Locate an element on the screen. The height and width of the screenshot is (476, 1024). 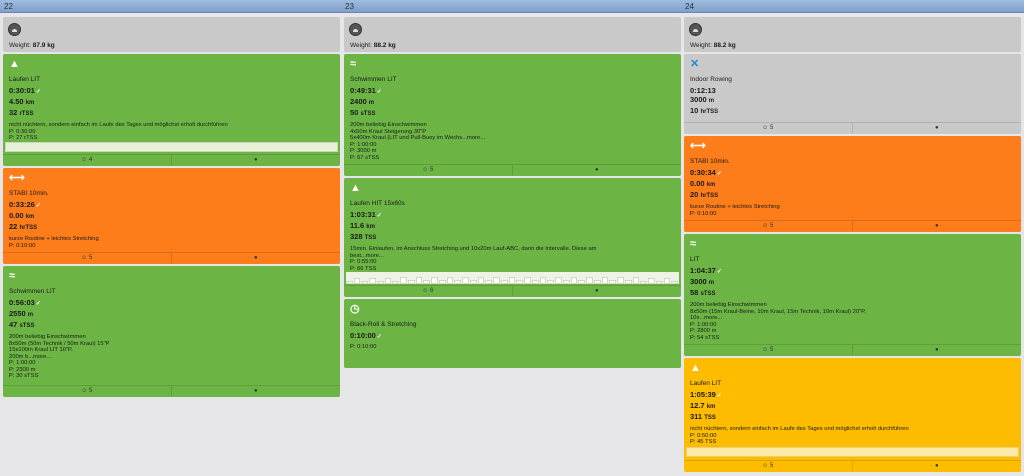
workout-distance: 12.7 km is located at coordinates (703, 405).